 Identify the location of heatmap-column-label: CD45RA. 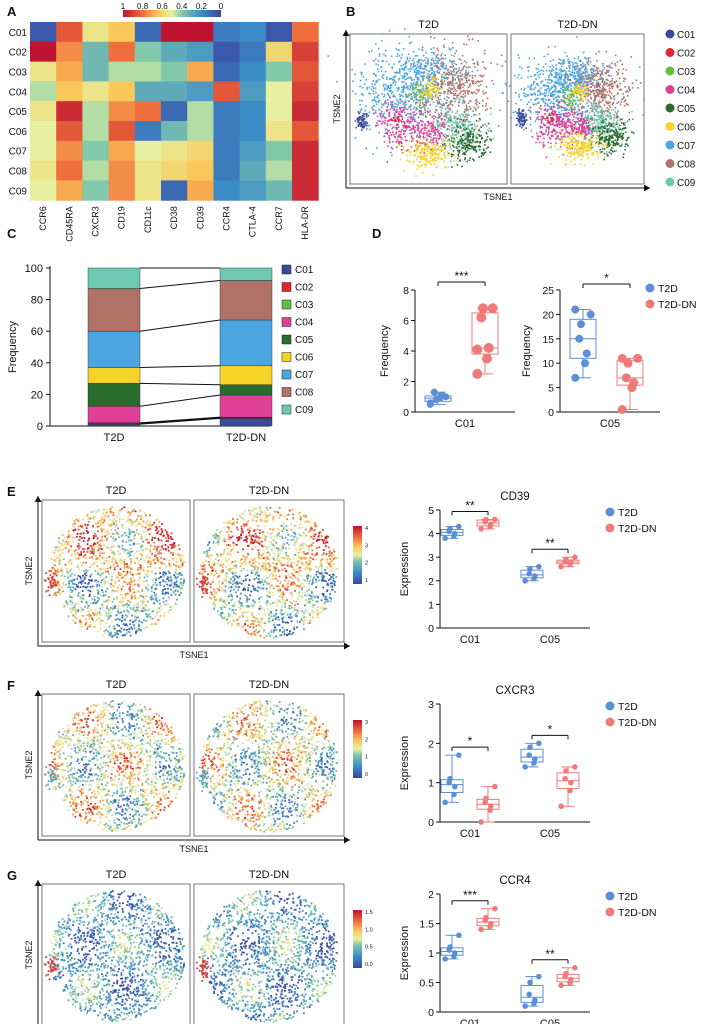
(69, 224).